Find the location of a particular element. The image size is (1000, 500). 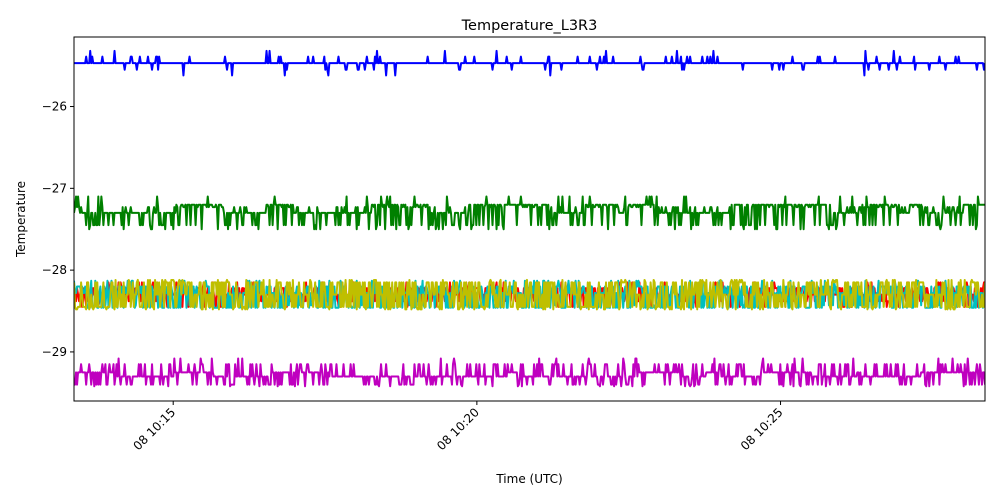

y-tick-label: −26 is located at coordinates (54, 107).